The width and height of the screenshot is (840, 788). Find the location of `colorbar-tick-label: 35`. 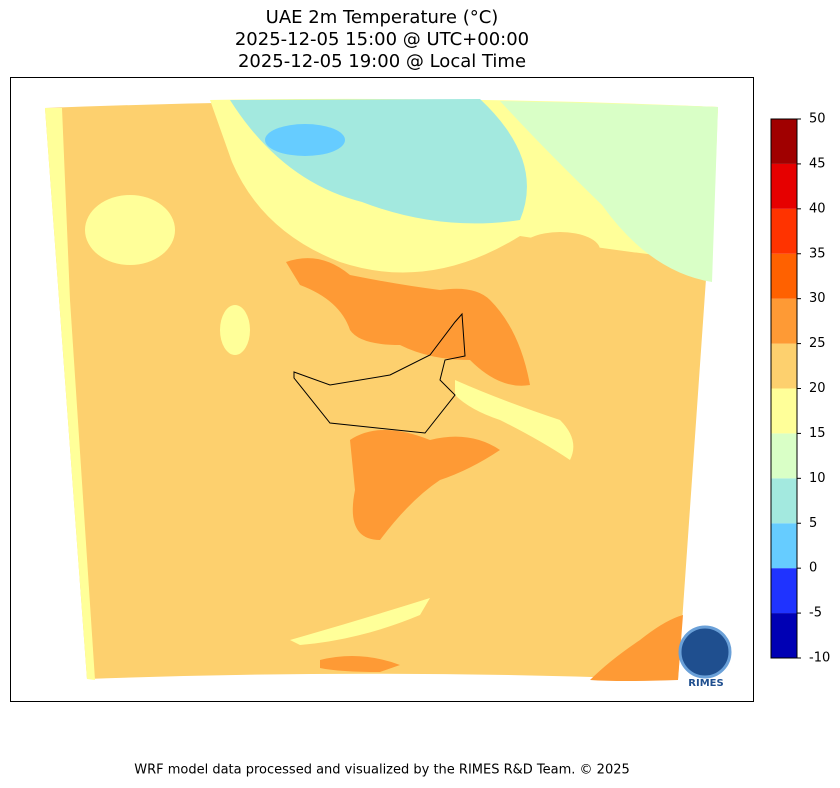

colorbar-tick-label: 35 is located at coordinates (817, 253).